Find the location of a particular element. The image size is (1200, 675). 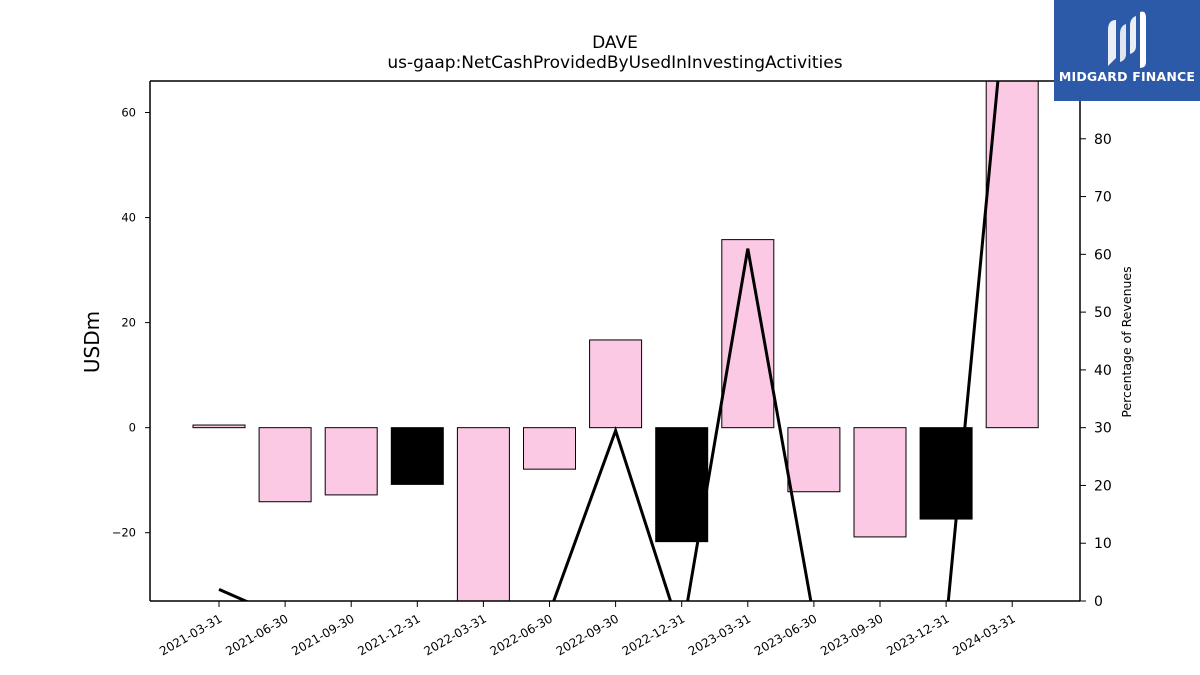

brand-logo: MIDGARD FINANCE is located at coordinates (1127, 50).